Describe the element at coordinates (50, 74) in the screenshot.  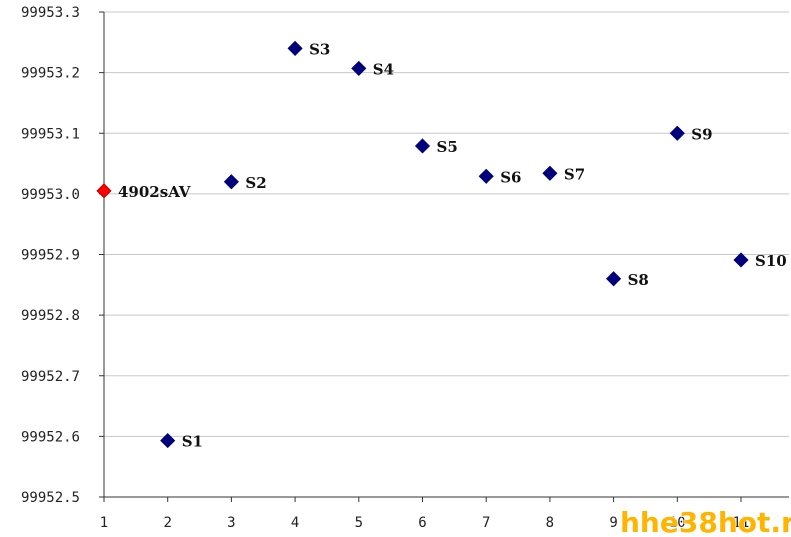
I see `y-tick-label: 99953.2` at that location.